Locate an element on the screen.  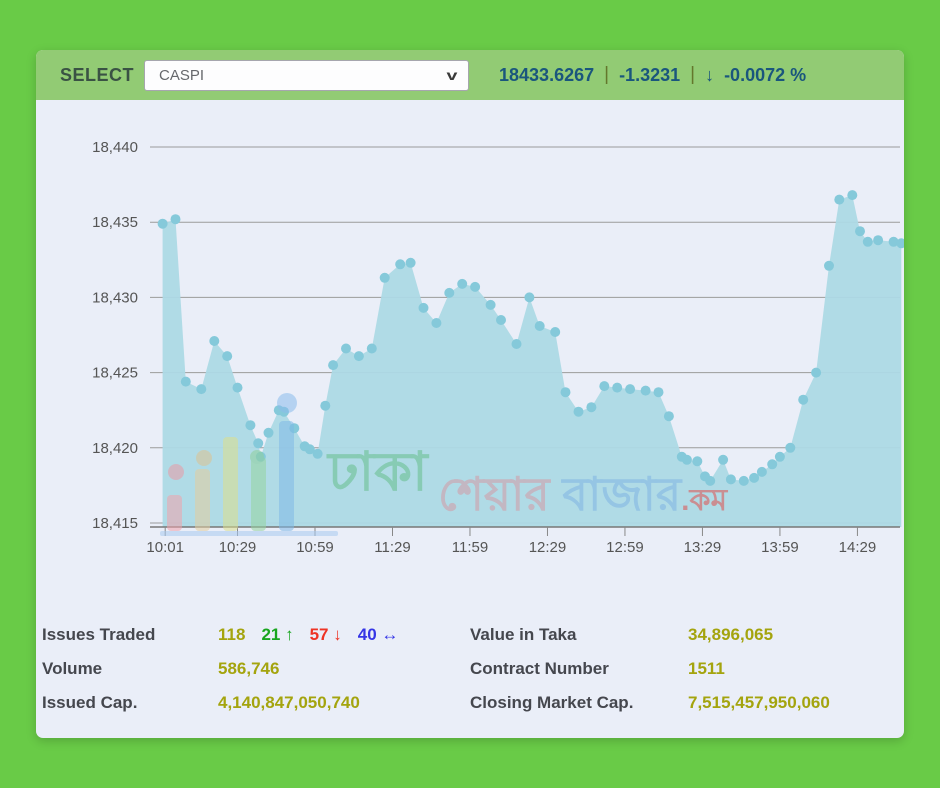
issues-declined: 57 ↓ is located at coordinates (325, 634).